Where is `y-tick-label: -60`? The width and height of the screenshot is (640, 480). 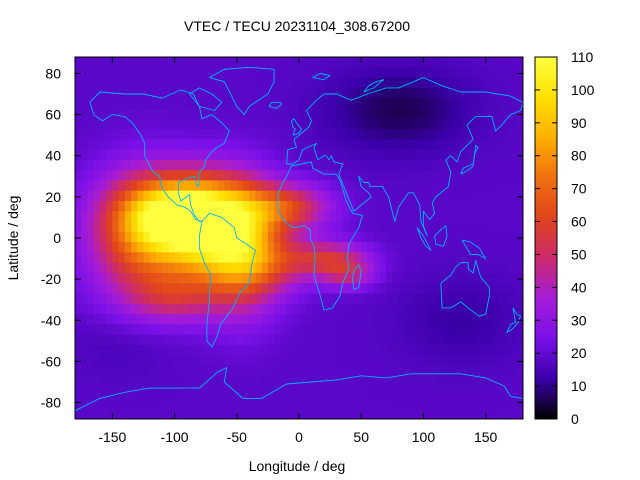 y-tick-label: -60 is located at coordinates (51, 361).